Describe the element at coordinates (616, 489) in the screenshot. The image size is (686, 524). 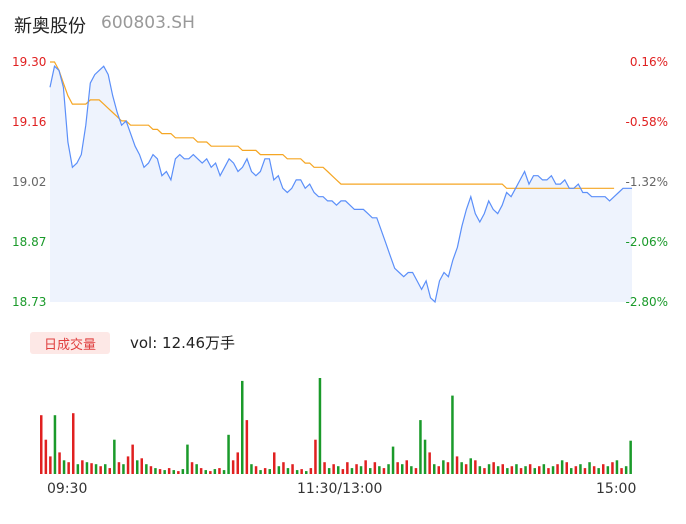
I see `x-tick-close: 15:00` at that location.